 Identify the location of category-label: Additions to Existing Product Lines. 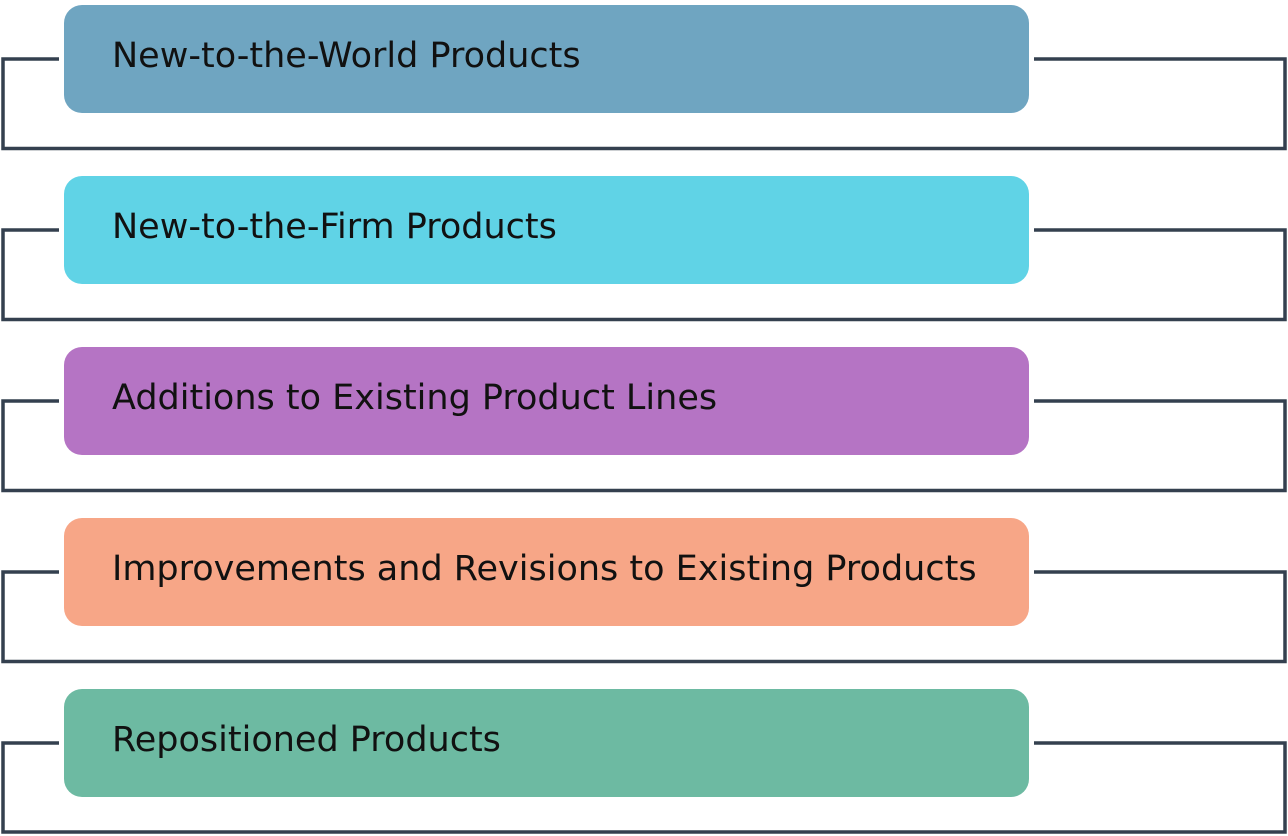
(414, 398).